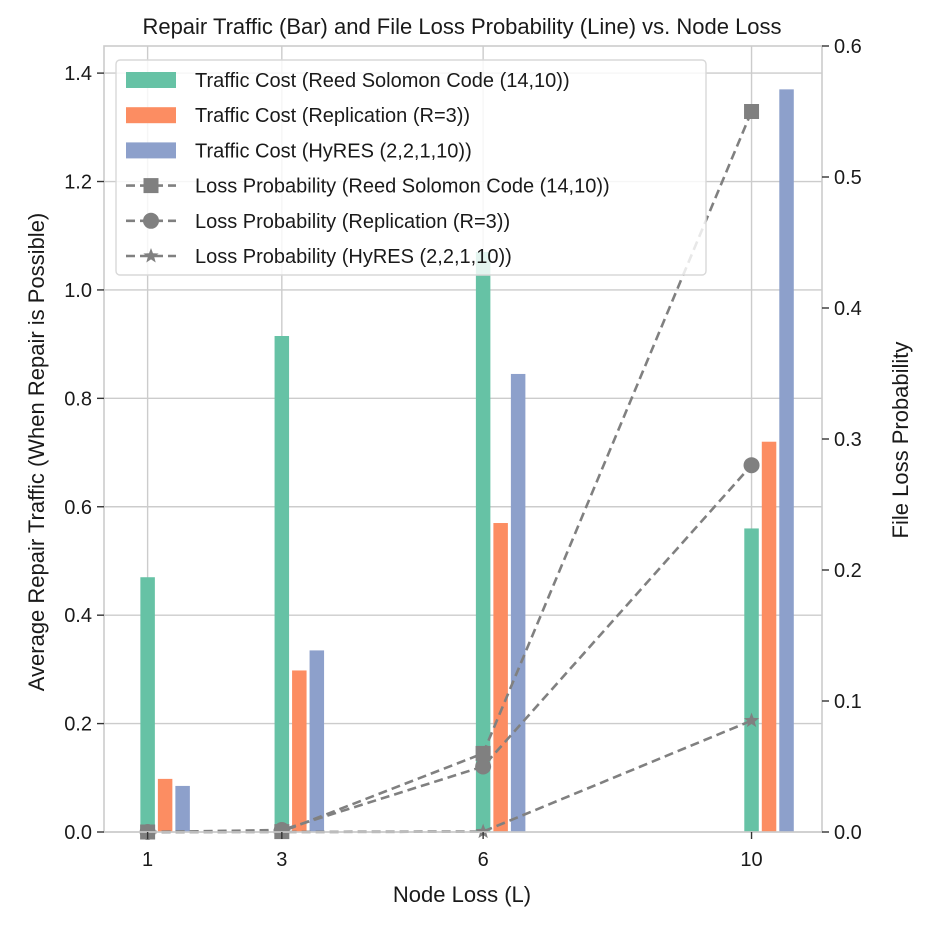 The width and height of the screenshot is (926, 930). Describe the element at coordinates (147, 860) in the screenshot. I see `x-tick-label: 1` at that location.